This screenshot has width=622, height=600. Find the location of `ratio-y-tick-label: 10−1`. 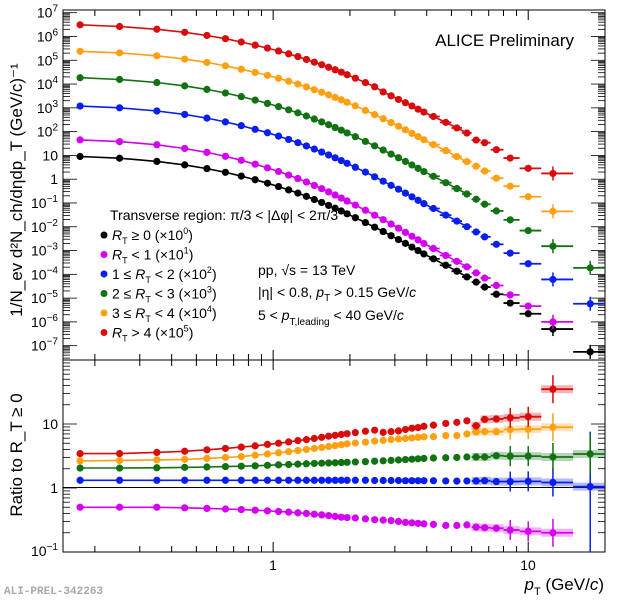

ratio-y-tick-label: 10−1 is located at coordinates (44, 550).